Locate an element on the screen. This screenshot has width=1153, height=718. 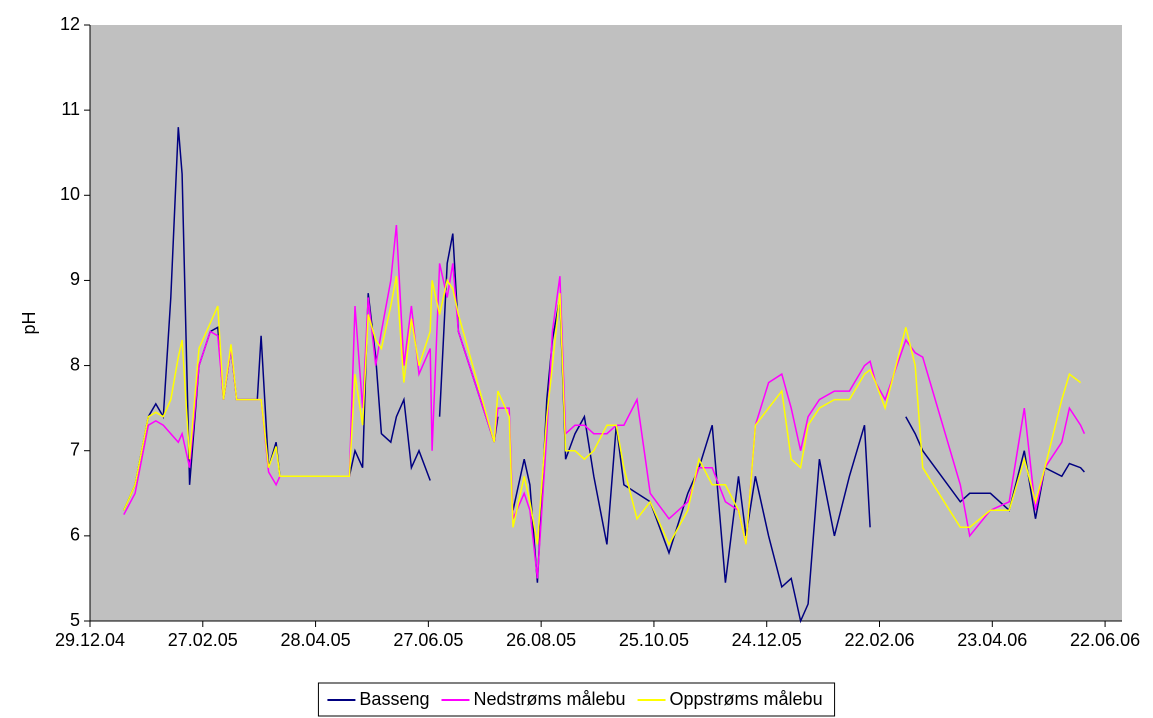
y-tick-label: 6 is located at coordinates (75, 535).